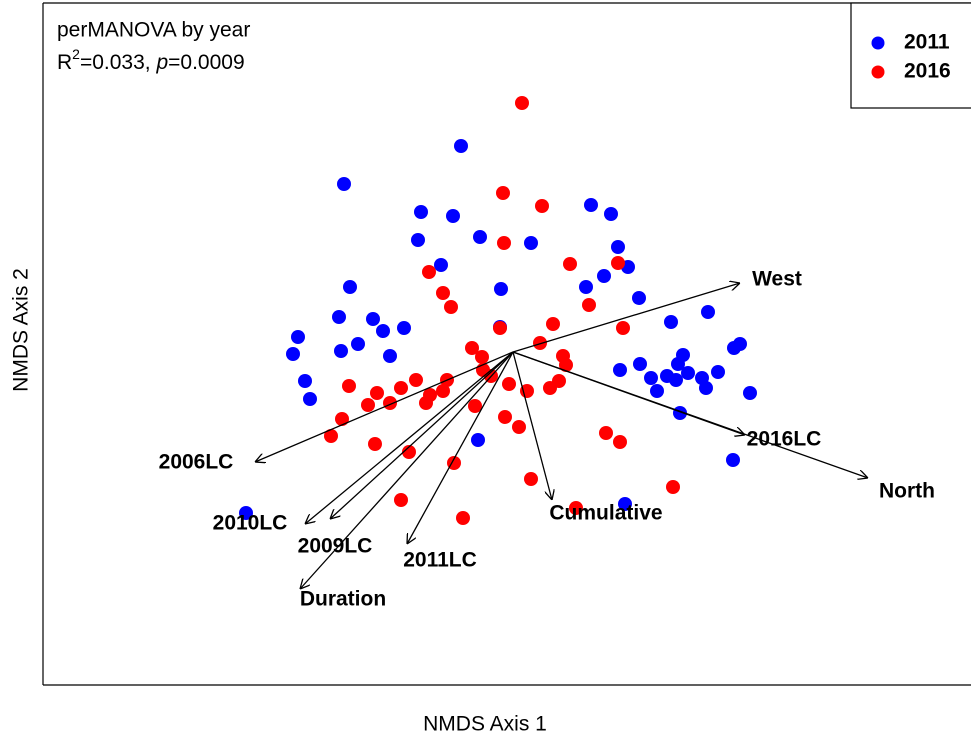  Describe the element at coordinates (440, 560) in the screenshot. I see `vector-label: 2011LC` at that location.